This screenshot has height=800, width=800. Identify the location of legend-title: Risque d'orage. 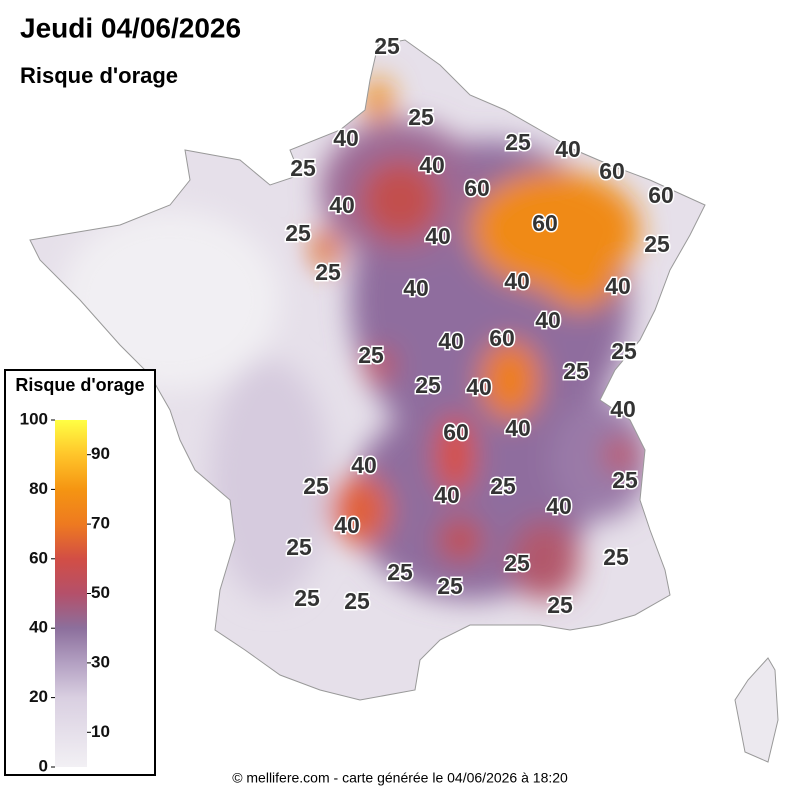
(79, 385).